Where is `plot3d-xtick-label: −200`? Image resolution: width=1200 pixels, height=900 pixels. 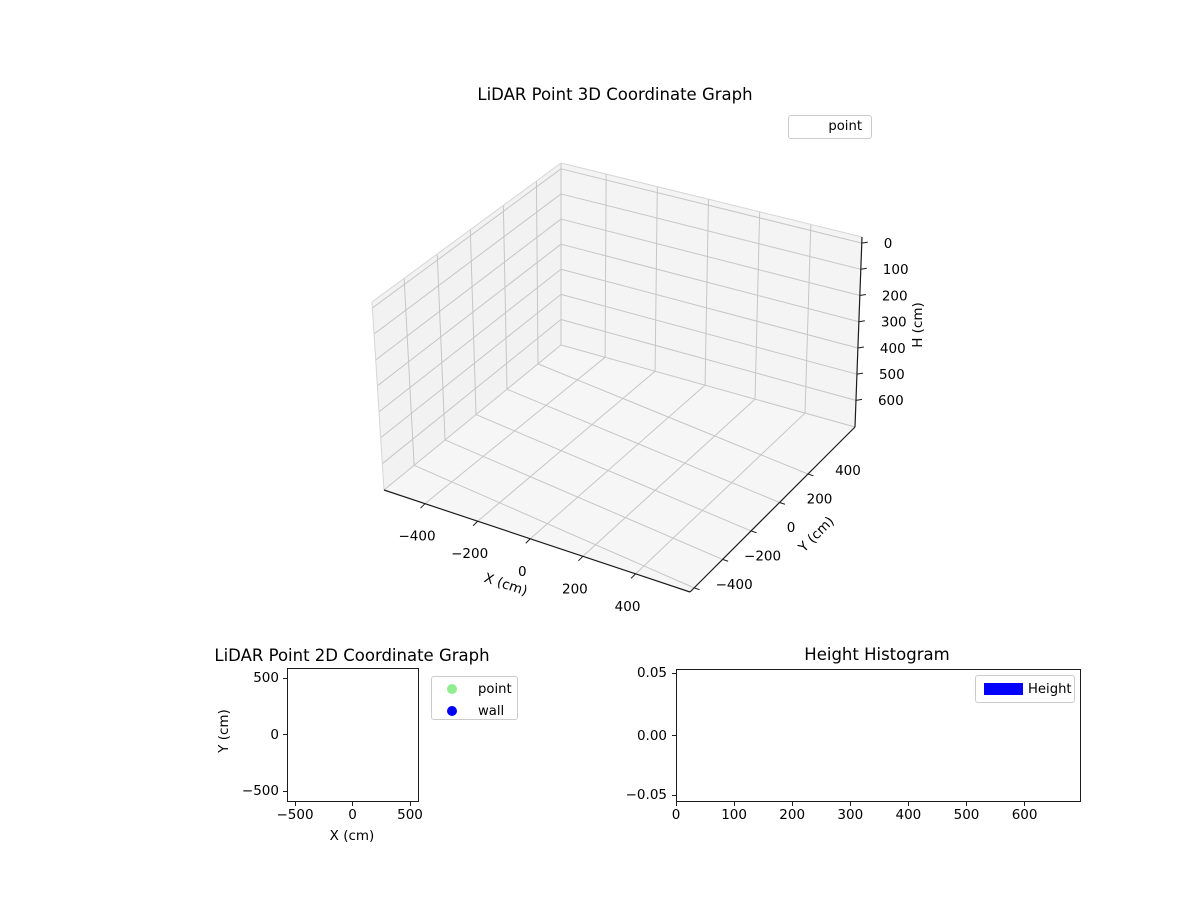
plot3d-xtick-label: −200 is located at coordinates (469, 554).